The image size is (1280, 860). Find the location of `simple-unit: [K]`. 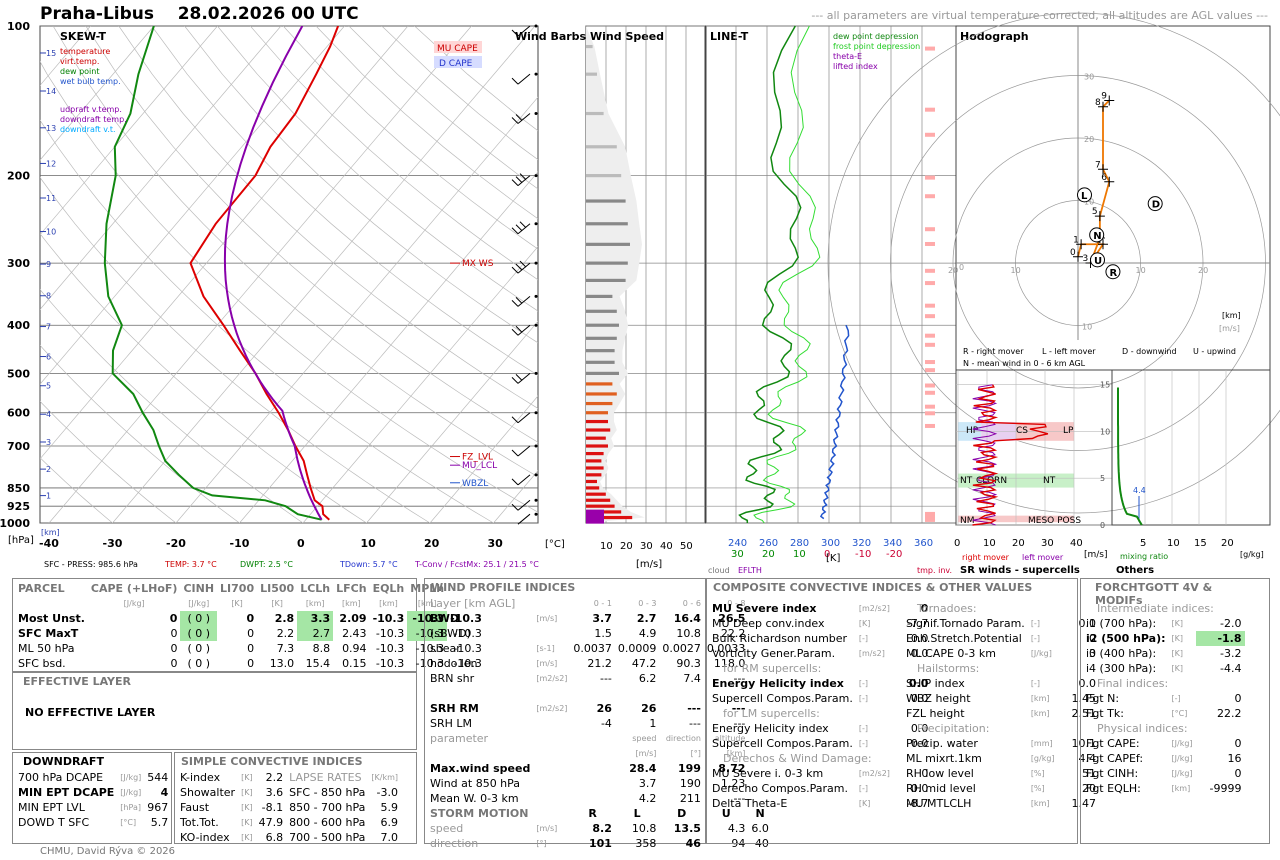

simple-unit: [K] is located at coordinates (247, 792).